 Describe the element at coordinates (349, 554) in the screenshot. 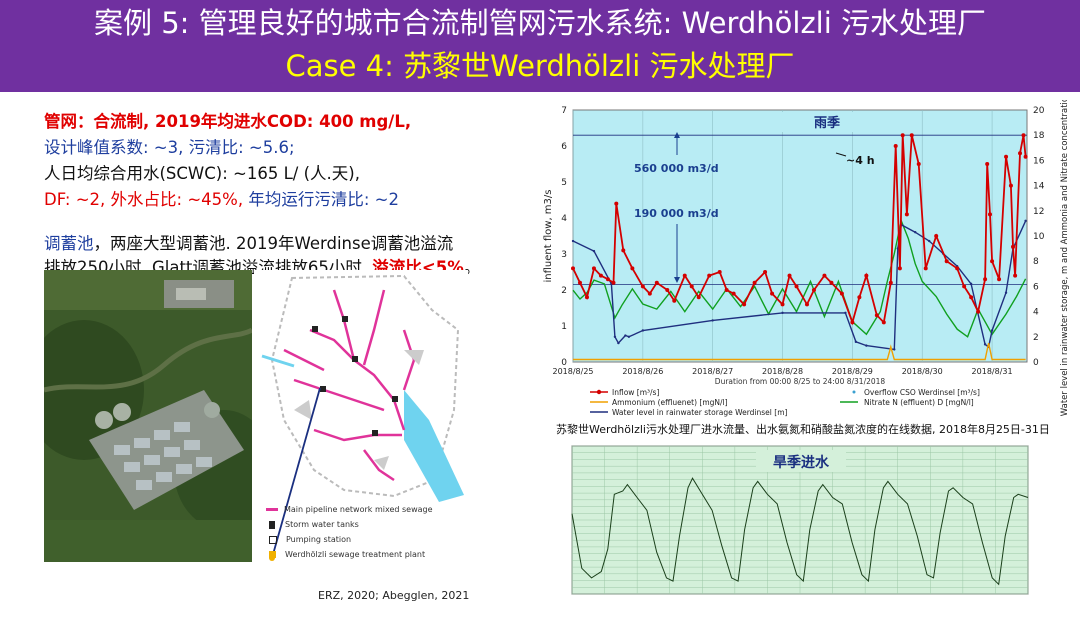

I see `legend-treatment-plant: Werdhölzli sewage treatment plant` at that location.